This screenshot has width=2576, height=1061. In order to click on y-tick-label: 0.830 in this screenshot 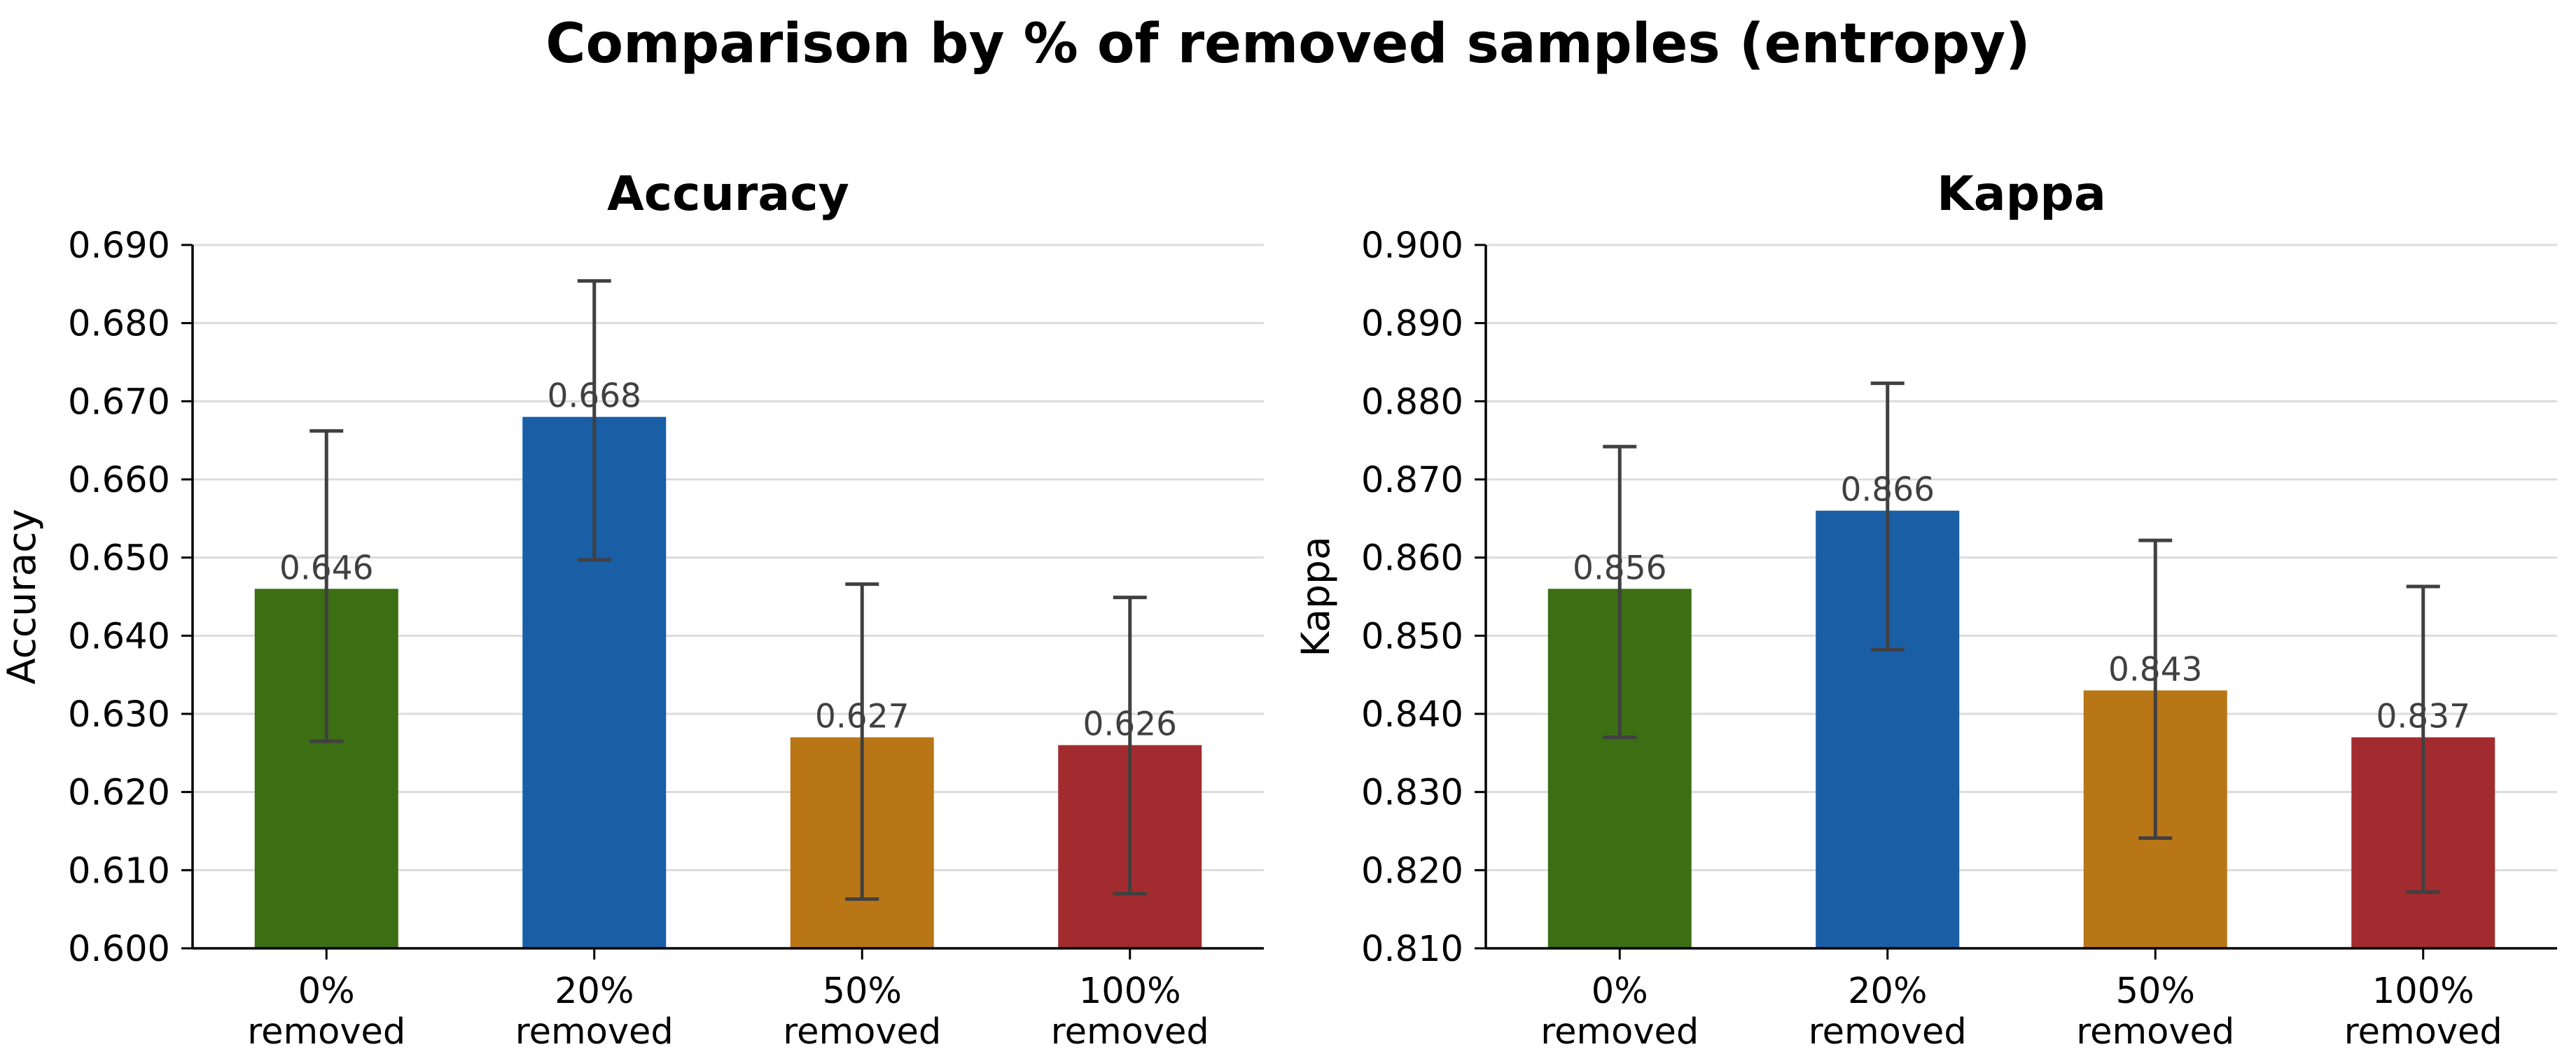, I will do `click(1412, 793)`.